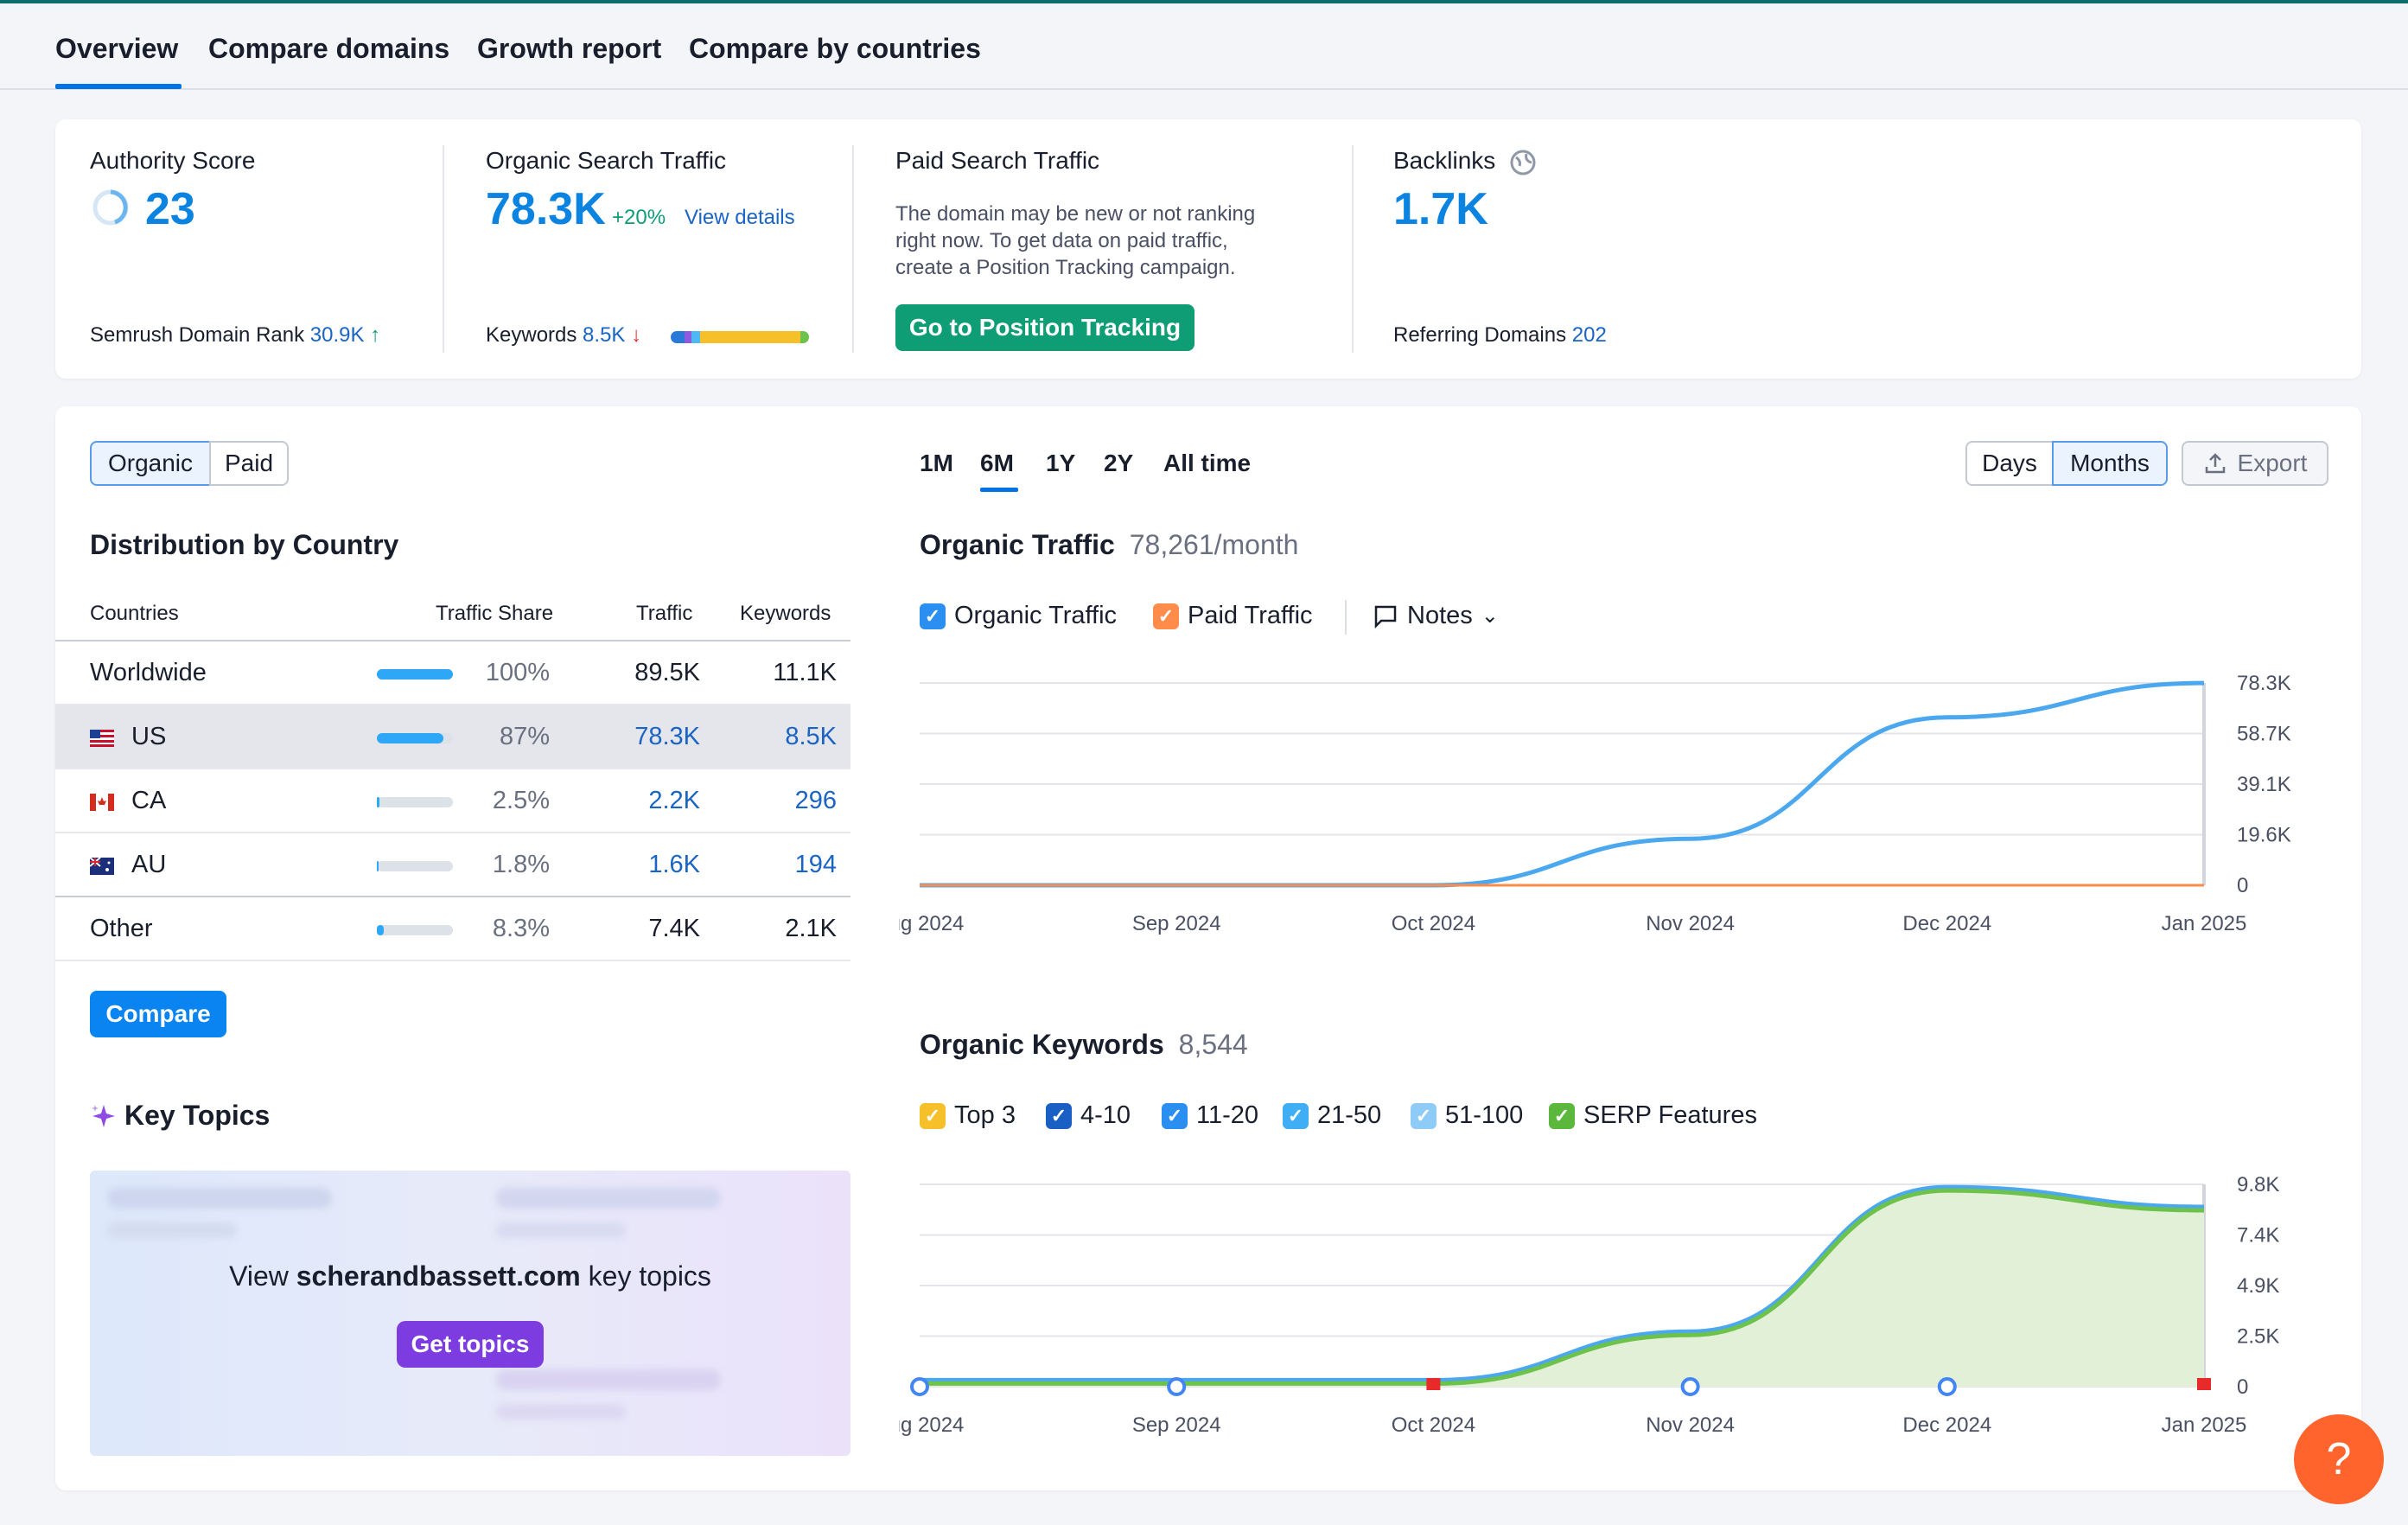  I want to click on x-tick-label: Oct 2024, so click(1433, 923).